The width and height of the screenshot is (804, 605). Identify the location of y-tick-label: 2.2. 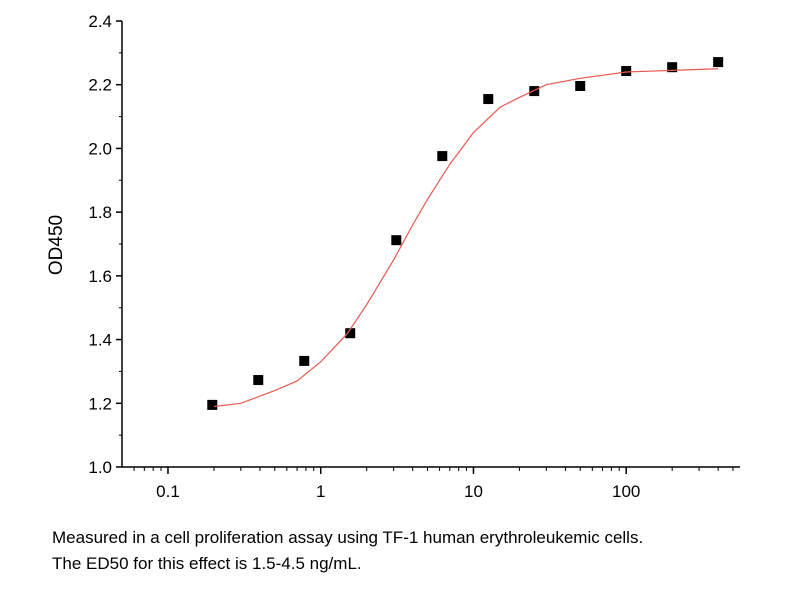
(100, 85).